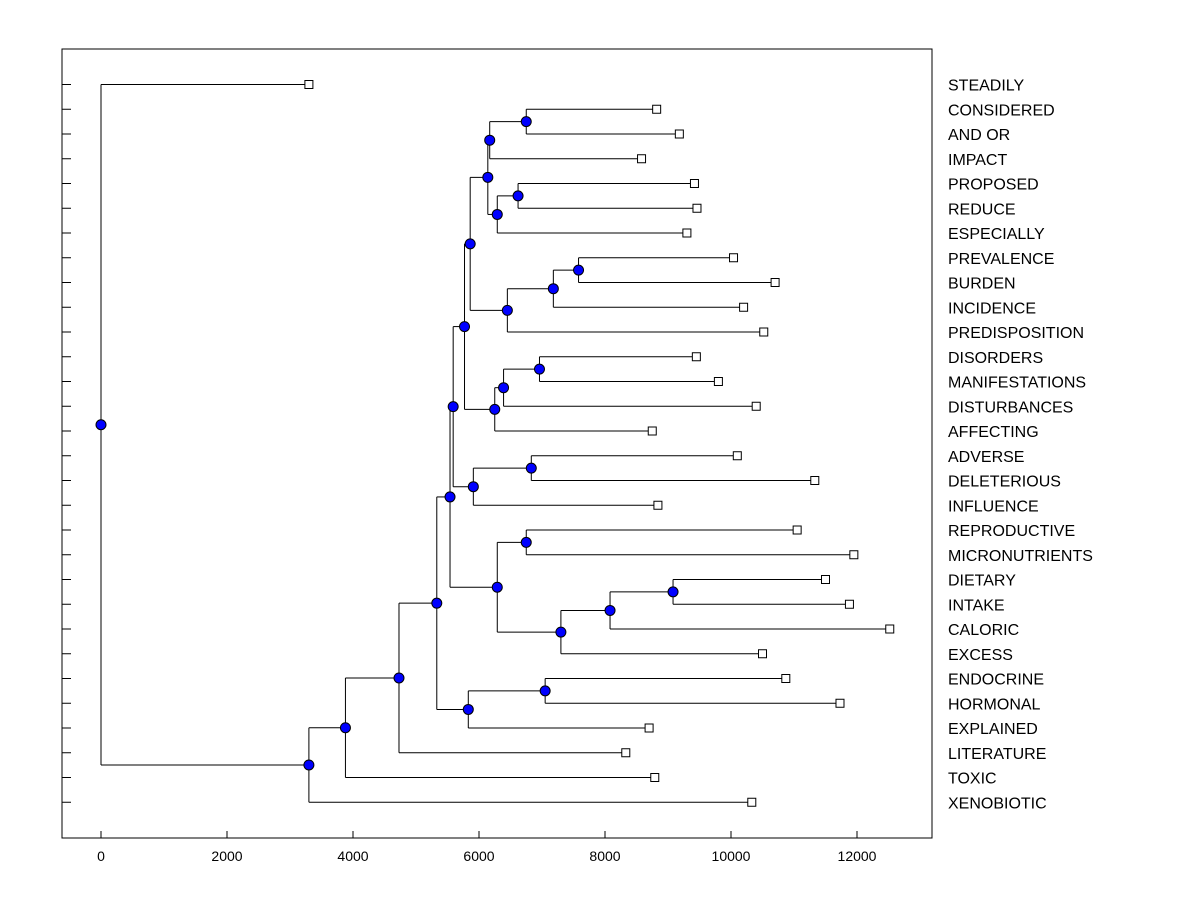 The height and width of the screenshot is (900, 1200). Describe the element at coordinates (226, 856) in the screenshot. I see `x-tick-label: 2000` at that location.